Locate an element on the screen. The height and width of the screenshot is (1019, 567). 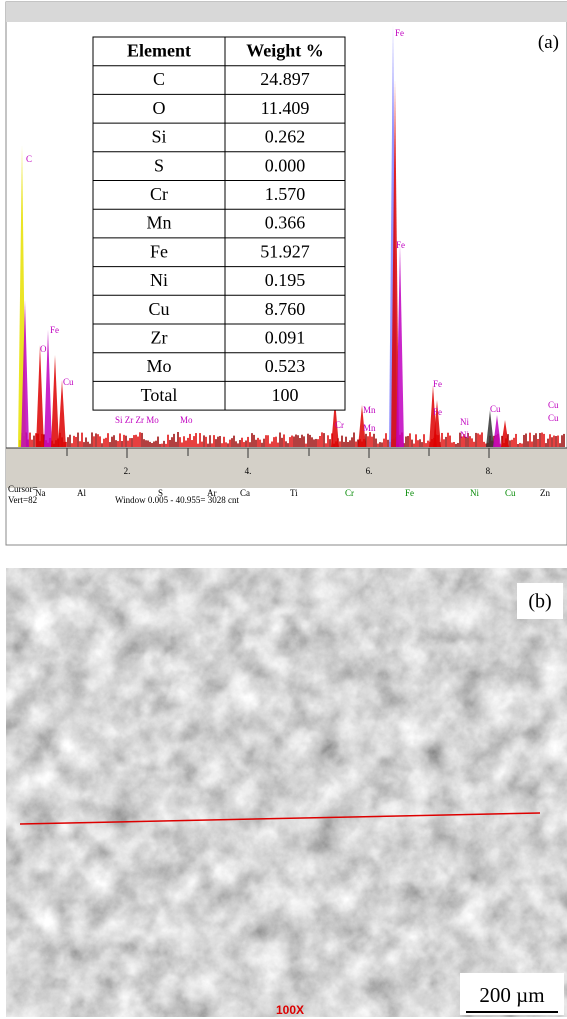
table-cell: Zr is located at coordinates (159, 337).